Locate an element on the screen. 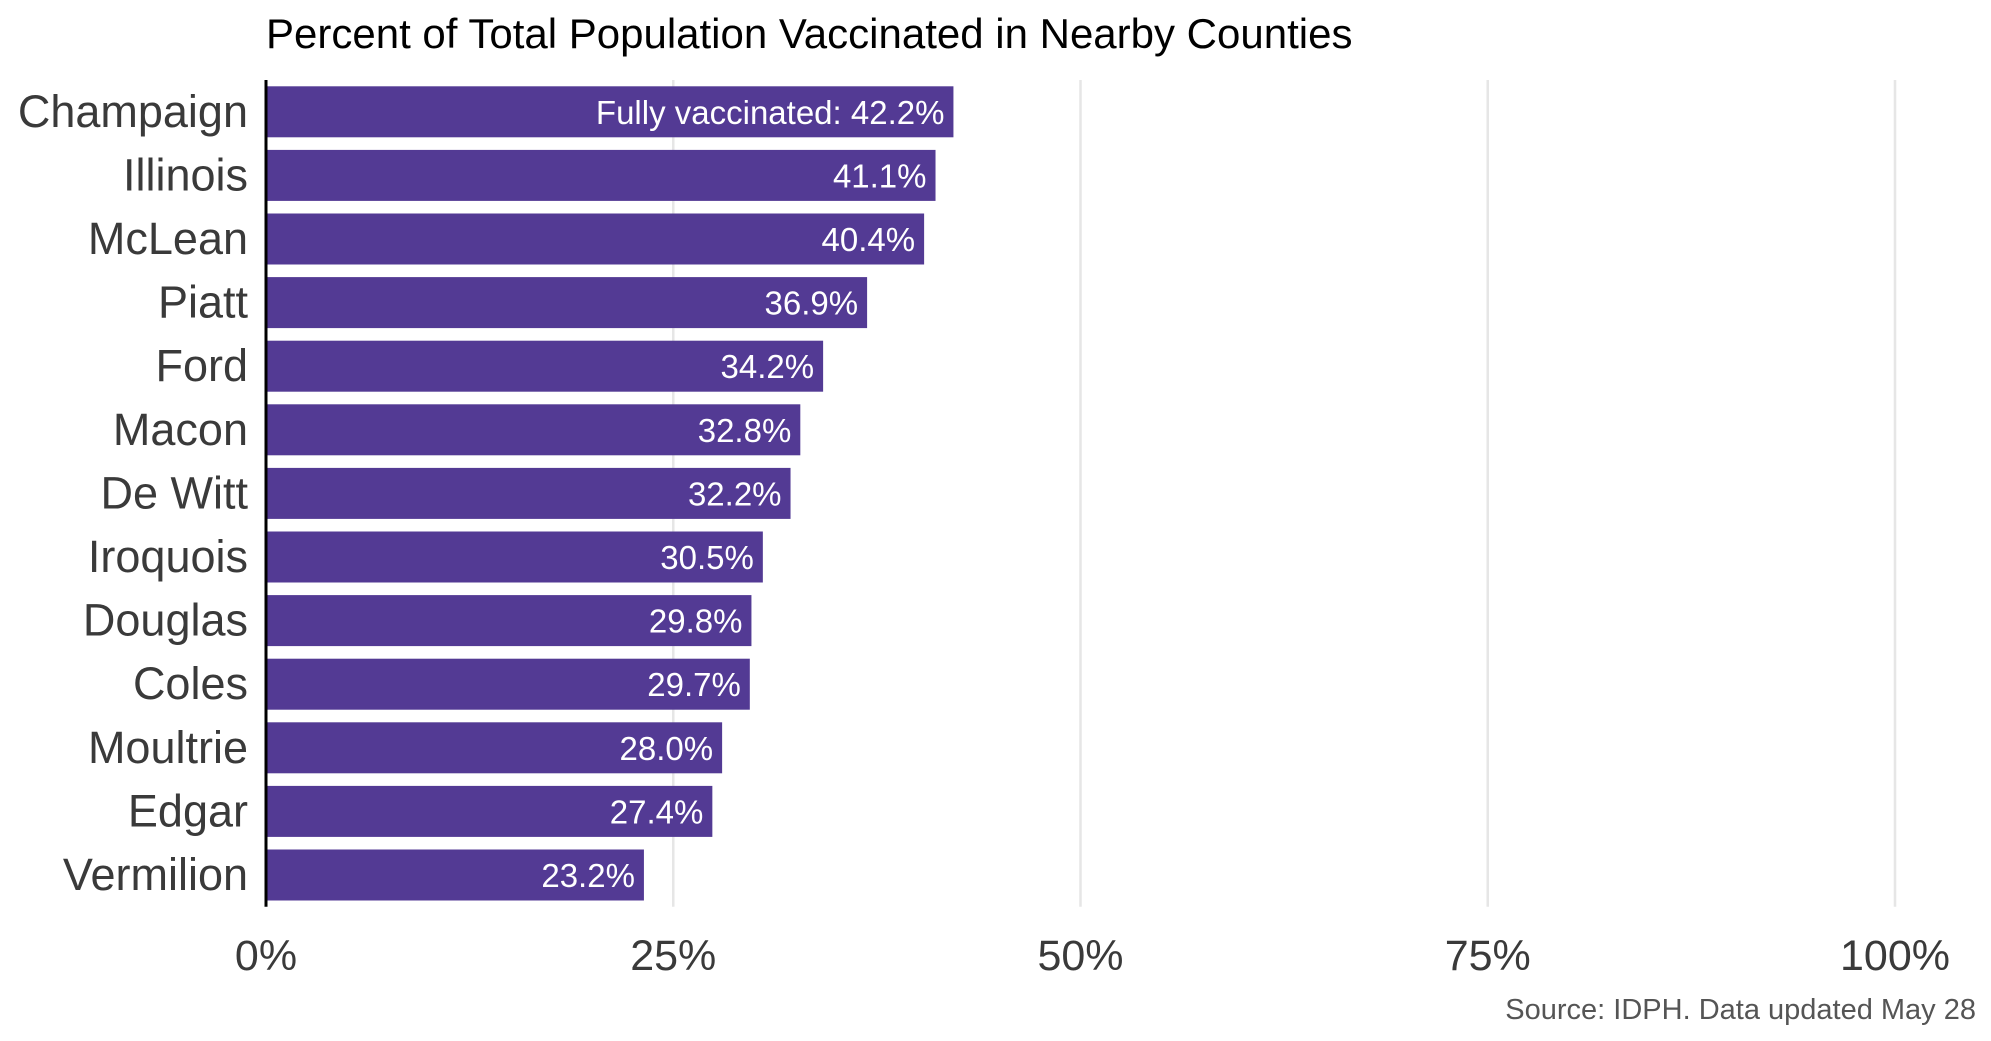 Image resolution: width=1991 pixels, height=1041 pixels. value-label-piatt: 36.9% is located at coordinates (812, 303).